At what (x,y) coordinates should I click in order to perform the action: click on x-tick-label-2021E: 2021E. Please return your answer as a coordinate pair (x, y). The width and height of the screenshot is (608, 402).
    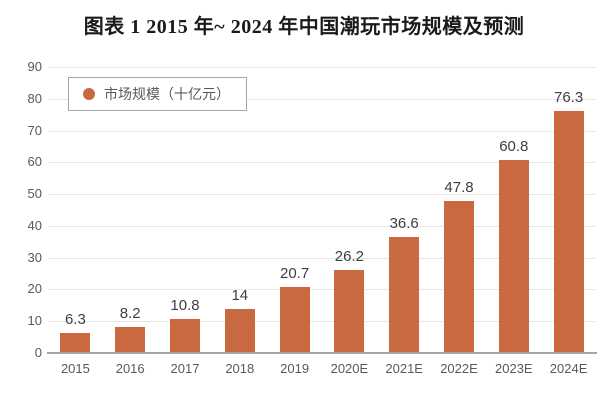
    Looking at the image, I should click on (404, 368).